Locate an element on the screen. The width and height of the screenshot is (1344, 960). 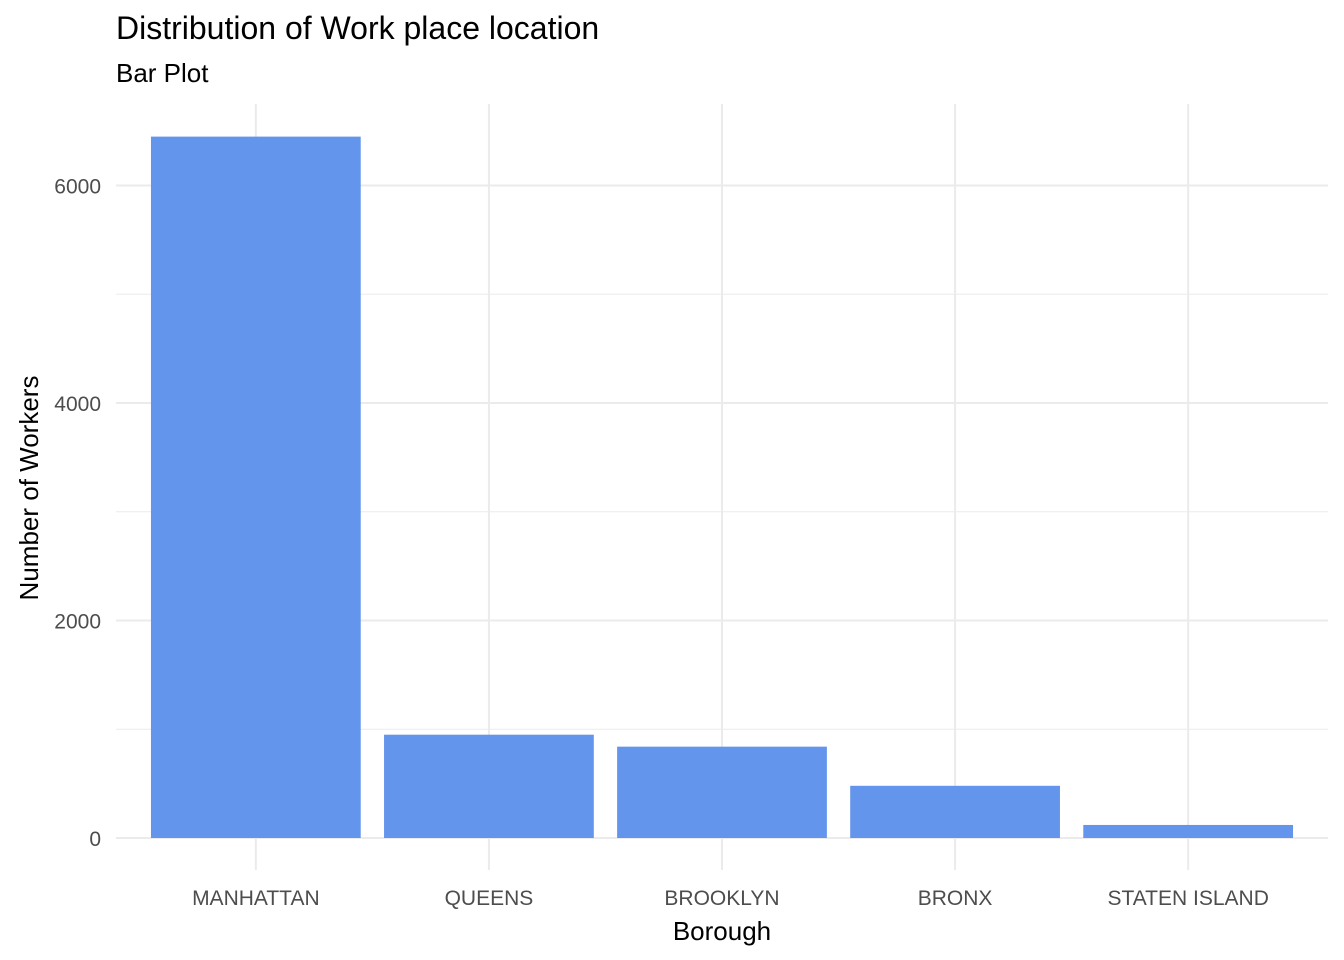
x-tick-label: QUEENS is located at coordinates (489, 898).